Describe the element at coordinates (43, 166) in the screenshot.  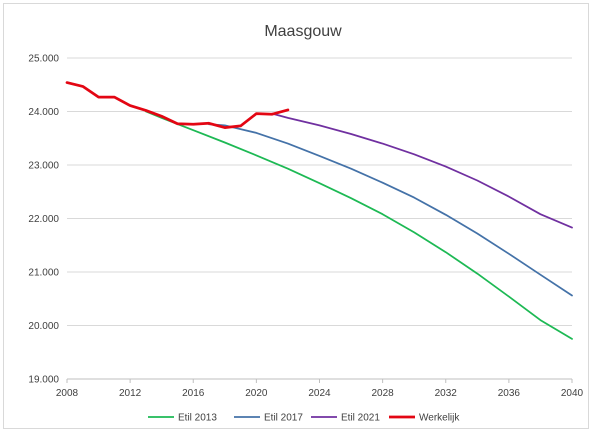
I see `y-tick-label: 23.000` at that location.